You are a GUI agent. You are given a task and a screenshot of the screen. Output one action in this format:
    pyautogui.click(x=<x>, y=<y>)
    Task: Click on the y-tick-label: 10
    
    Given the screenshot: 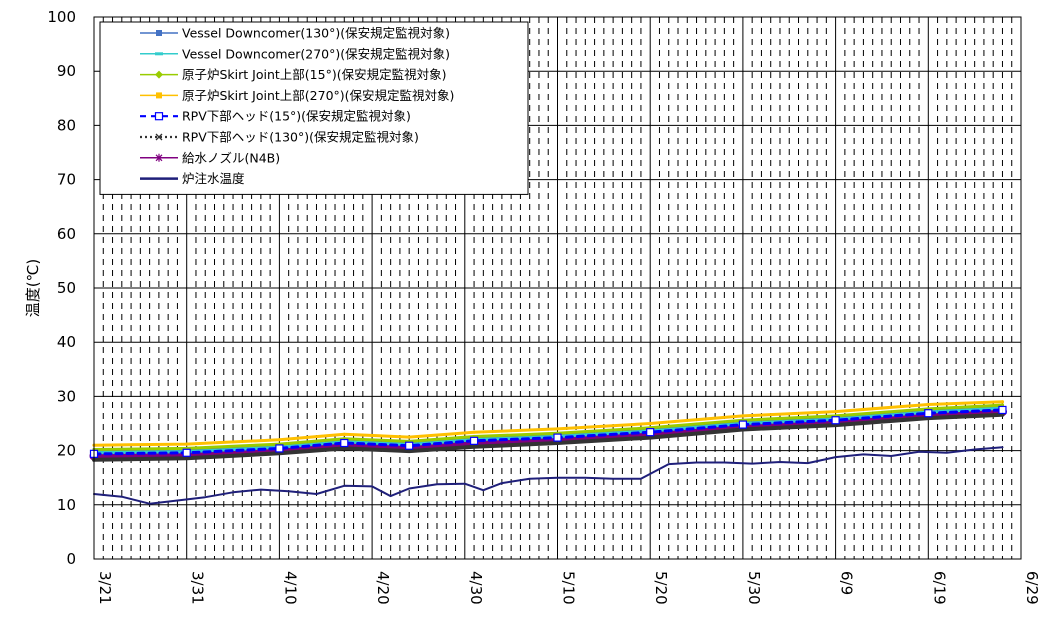 What is the action you would take?
    pyautogui.click(x=66, y=505)
    